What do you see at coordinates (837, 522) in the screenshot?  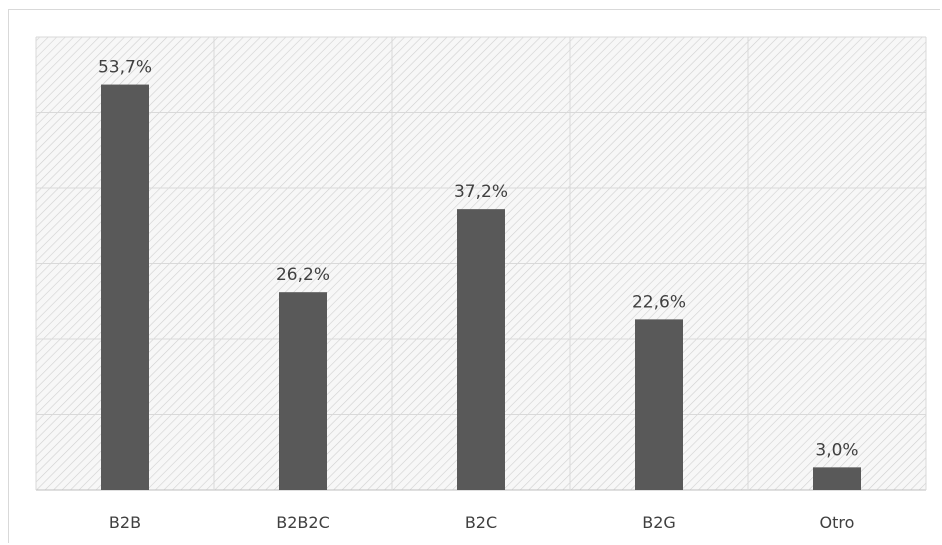 I see `category-label-otro: Otro` at bounding box center [837, 522].